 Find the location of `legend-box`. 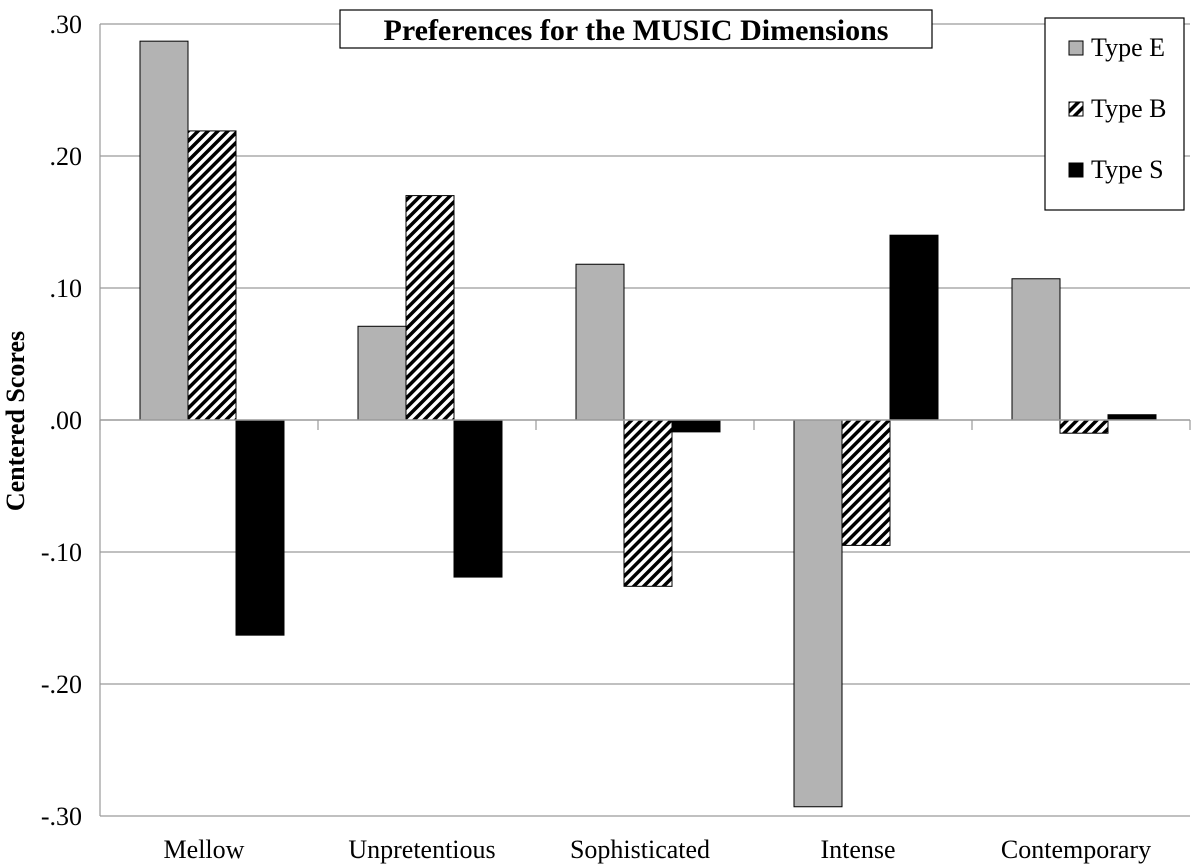

legend-box is located at coordinates (1114, 114).